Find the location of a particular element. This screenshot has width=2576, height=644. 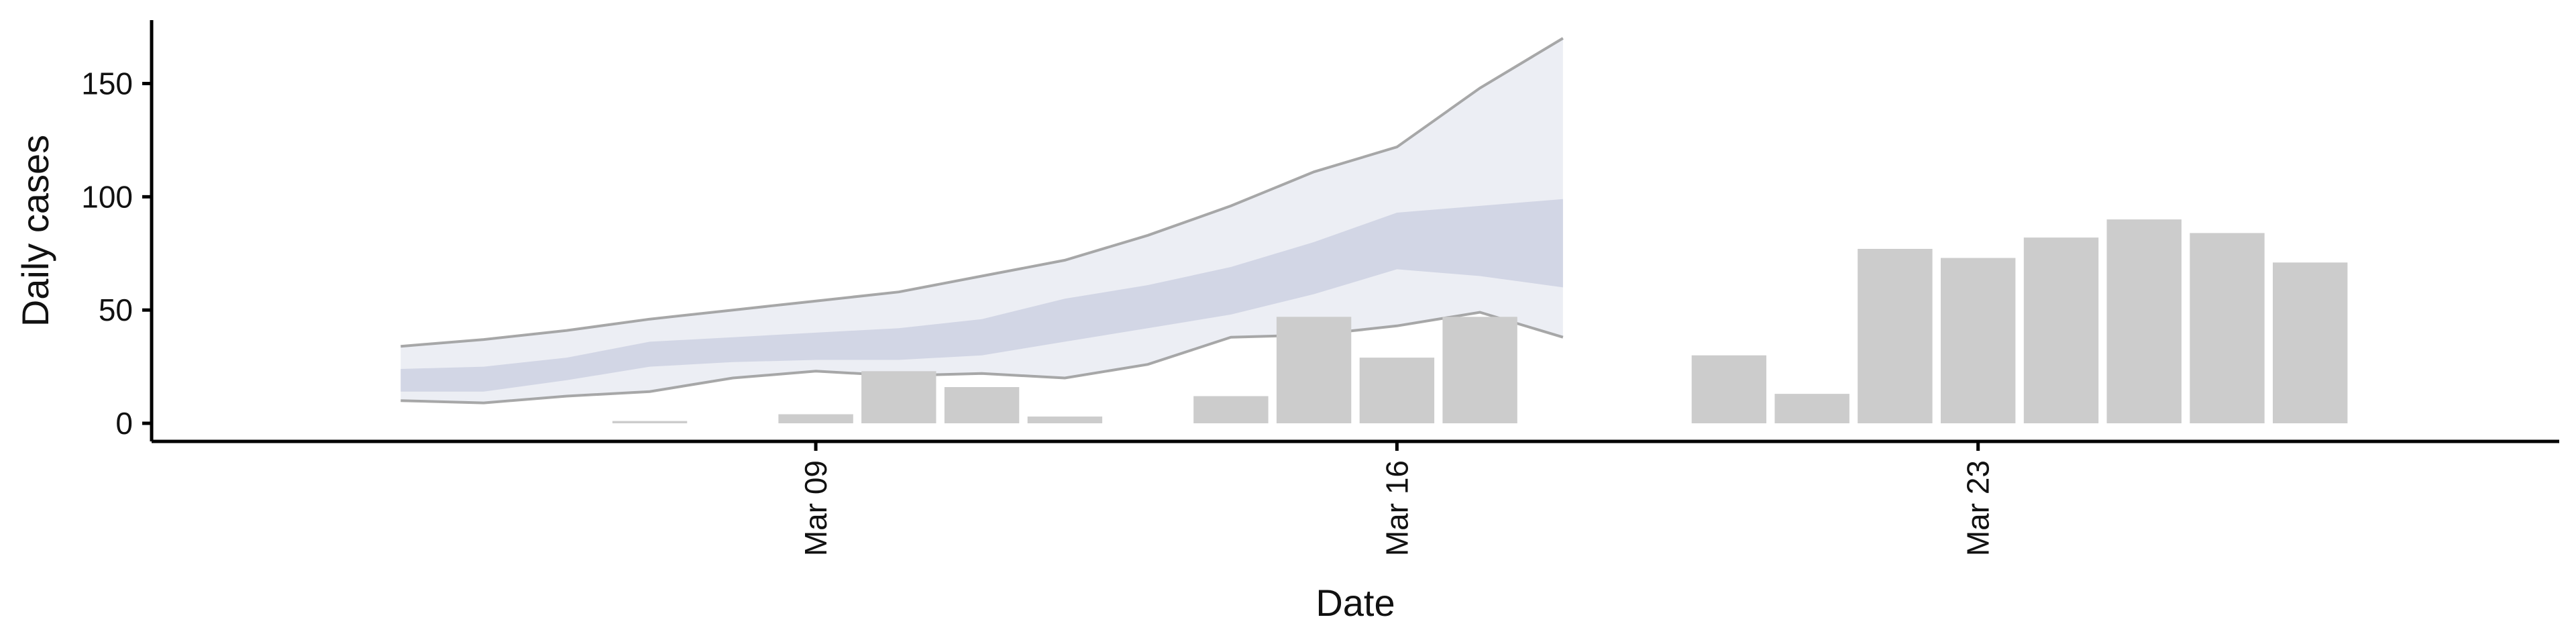

x-tick-label: Mar 16 is located at coordinates (1396, 508).